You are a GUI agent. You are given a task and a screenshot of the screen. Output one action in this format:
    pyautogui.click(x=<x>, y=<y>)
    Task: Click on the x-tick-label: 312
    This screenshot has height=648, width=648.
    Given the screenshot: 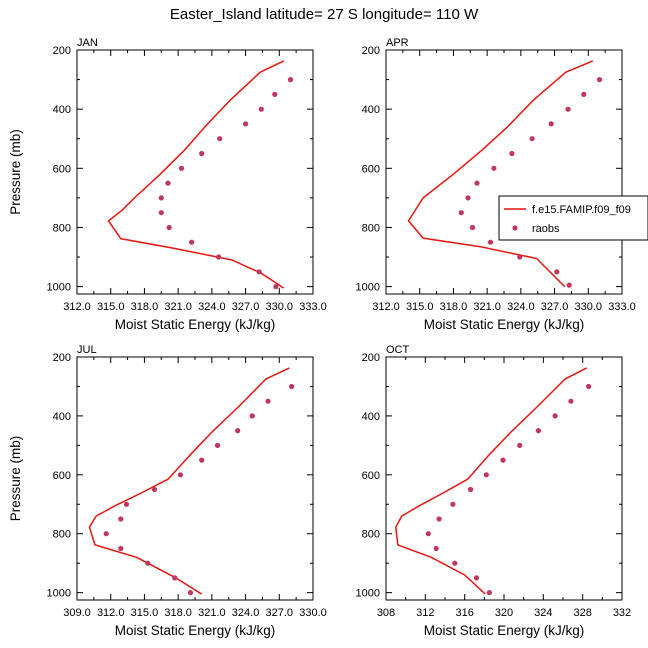 What is the action you would take?
    pyautogui.click(x=425, y=613)
    